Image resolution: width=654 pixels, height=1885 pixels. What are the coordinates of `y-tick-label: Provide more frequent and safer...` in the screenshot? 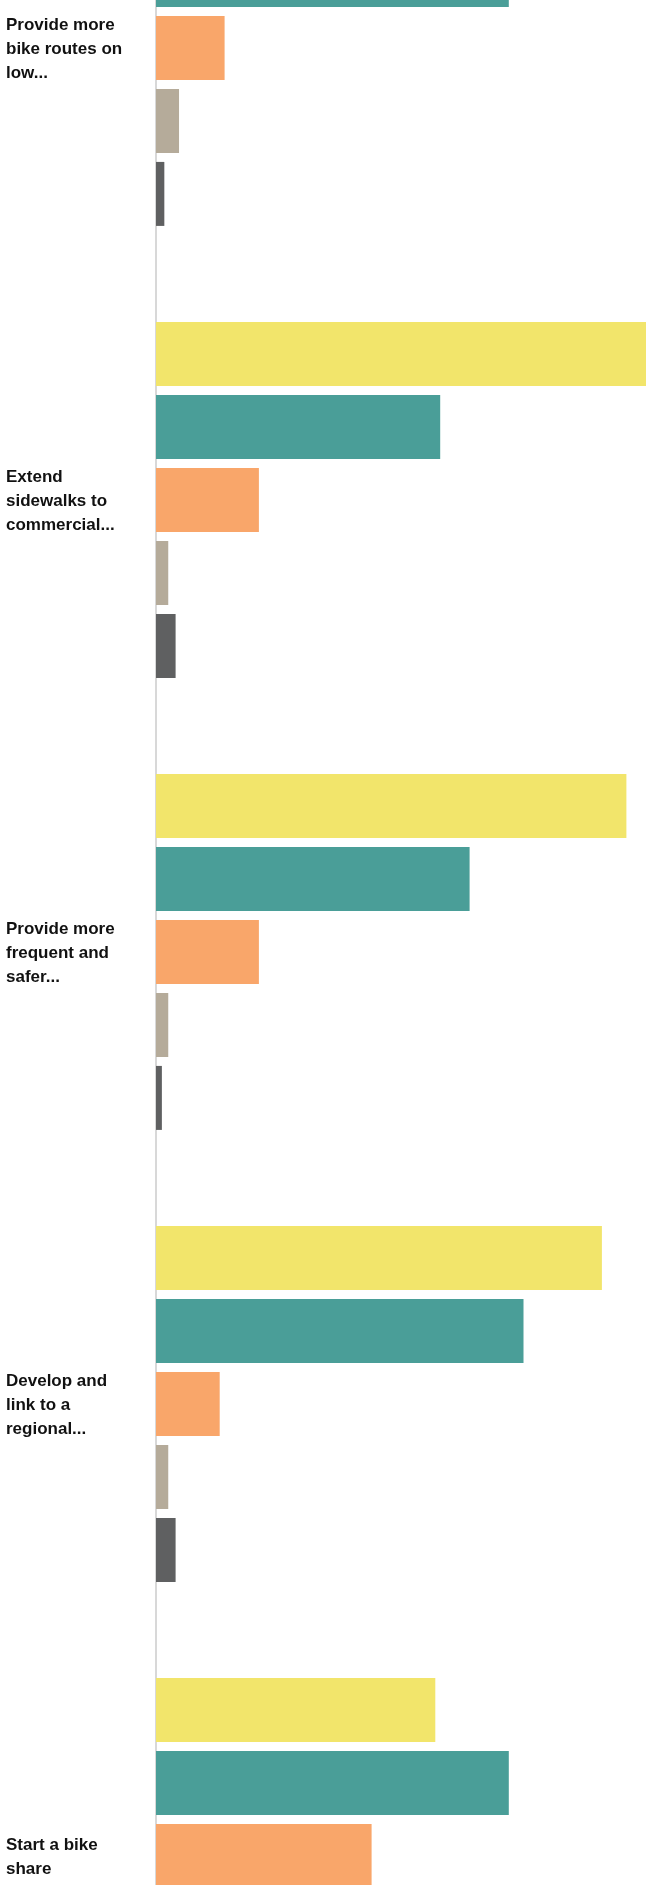 It's located at (63, 952).